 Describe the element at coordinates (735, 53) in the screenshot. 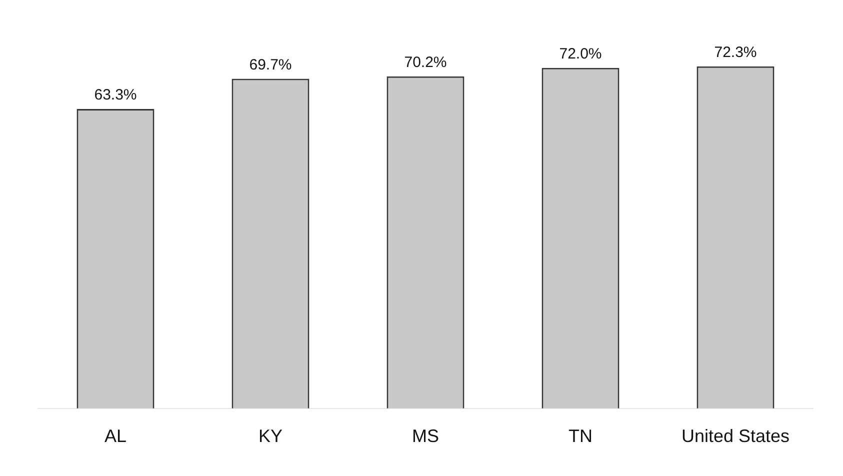

I see `data-label: 72.3%` at that location.